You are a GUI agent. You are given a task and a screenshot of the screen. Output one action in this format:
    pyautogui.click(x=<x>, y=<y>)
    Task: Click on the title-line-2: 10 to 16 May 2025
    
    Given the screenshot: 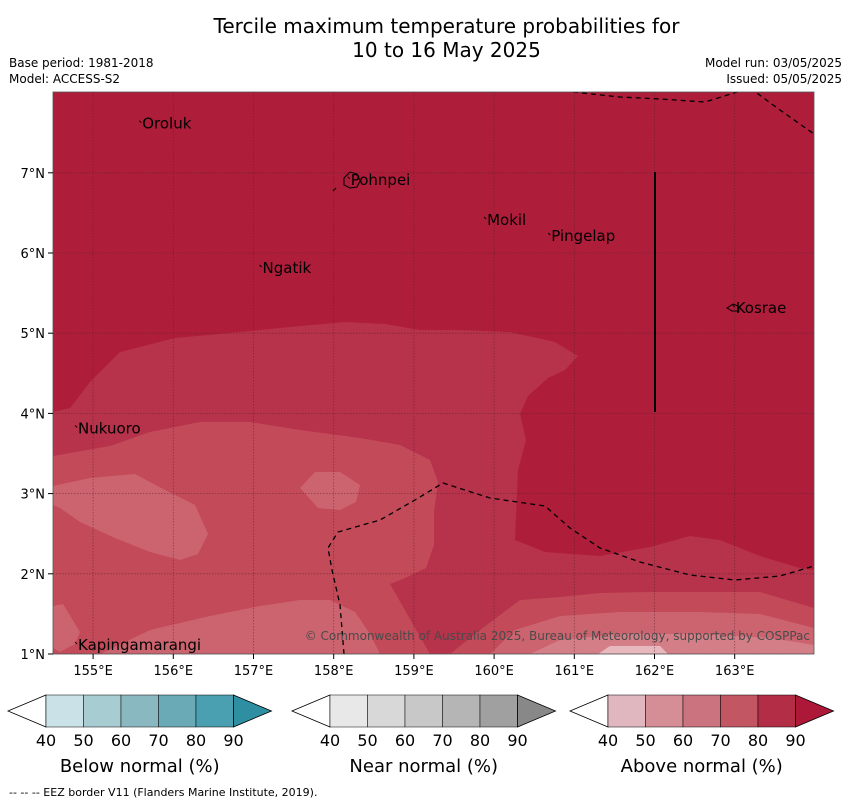 What is the action you would take?
    pyautogui.click(x=446, y=50)
    